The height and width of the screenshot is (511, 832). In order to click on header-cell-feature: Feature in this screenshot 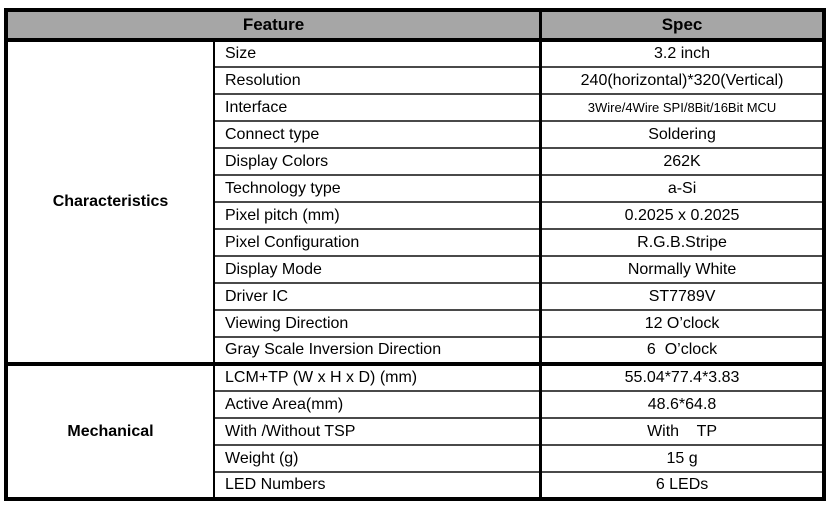, I will do `click(274, 26)`.